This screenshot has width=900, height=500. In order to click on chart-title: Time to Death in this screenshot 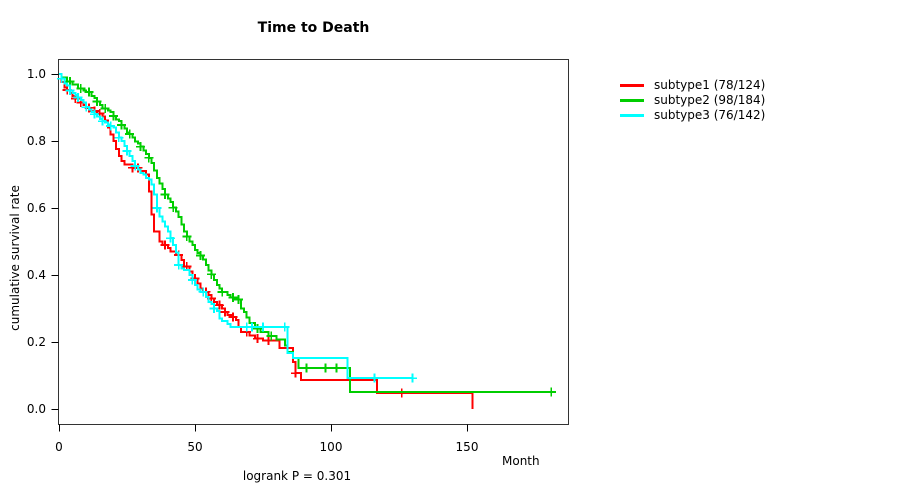, I will do `click(313, 28)`.